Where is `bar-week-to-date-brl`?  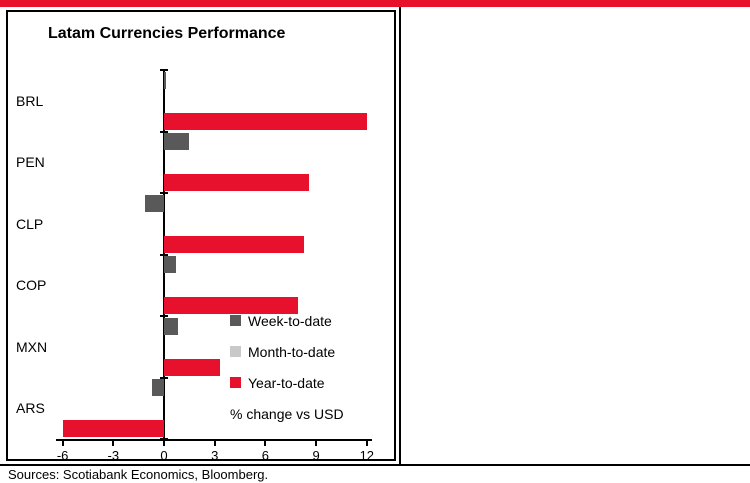 bar-week-to-date-brl is located at coordinates (165, 80).